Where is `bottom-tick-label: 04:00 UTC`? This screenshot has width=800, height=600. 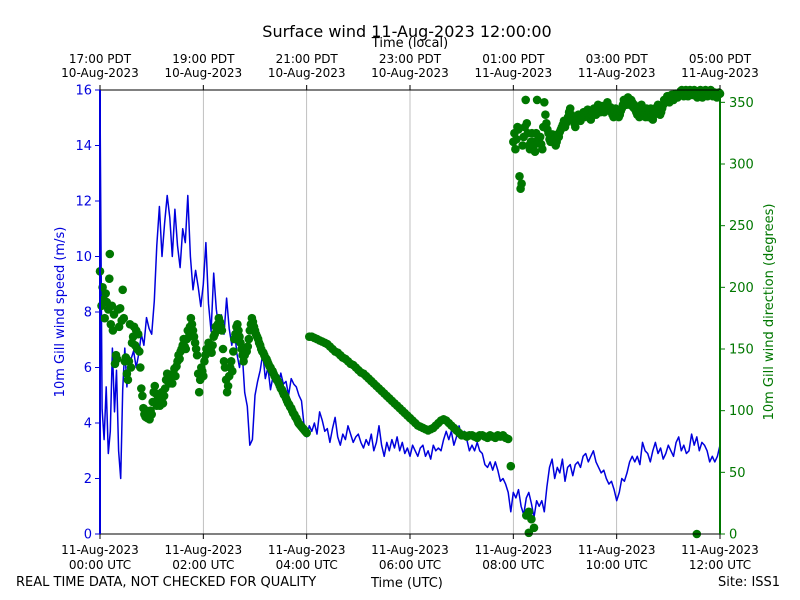 bottom-tick-label: 04:00 UTC is located at coordinates (307, 565).